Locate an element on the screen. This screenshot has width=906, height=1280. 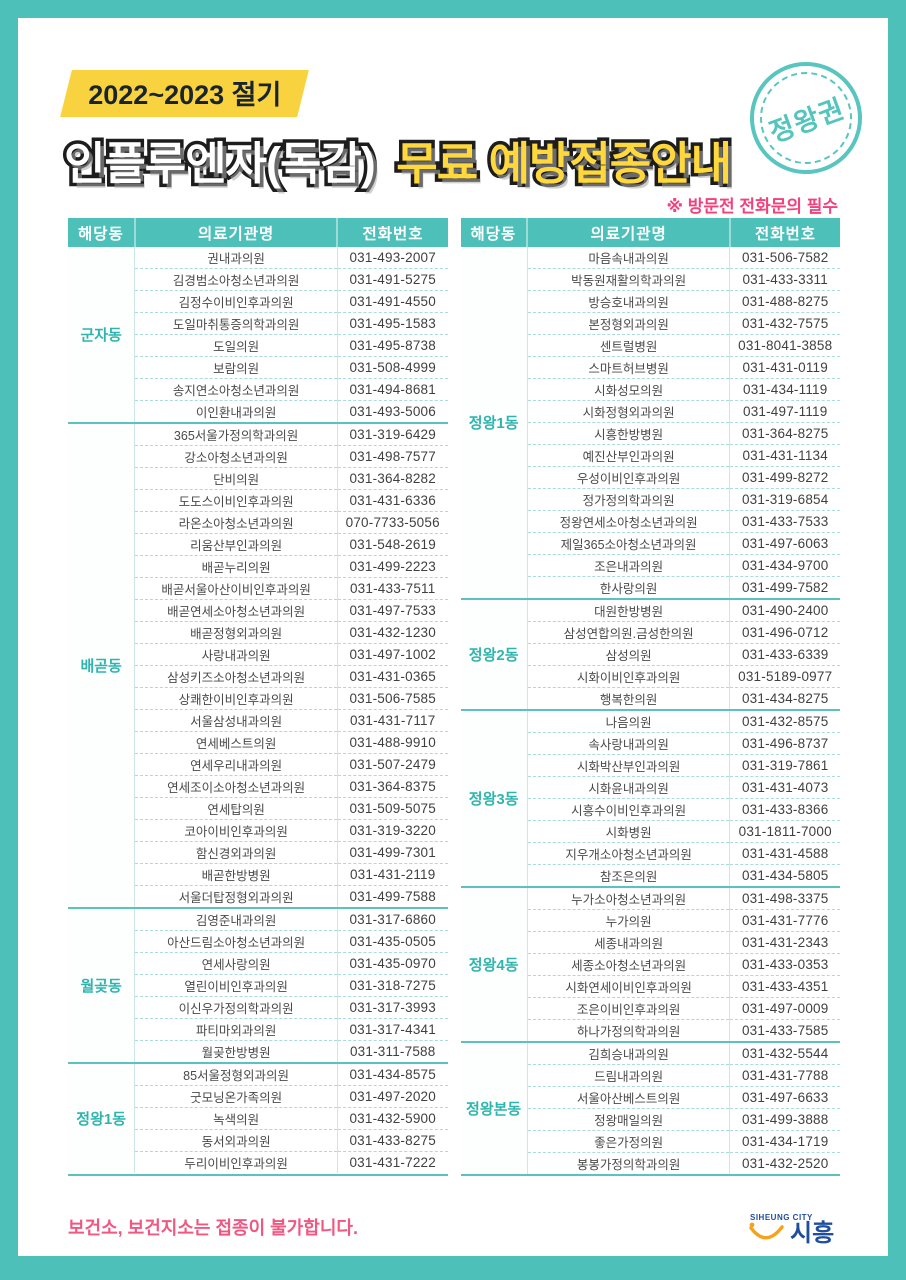
table-row: 시화병원 031-1811-7000 is located at coordinates (650, 831).